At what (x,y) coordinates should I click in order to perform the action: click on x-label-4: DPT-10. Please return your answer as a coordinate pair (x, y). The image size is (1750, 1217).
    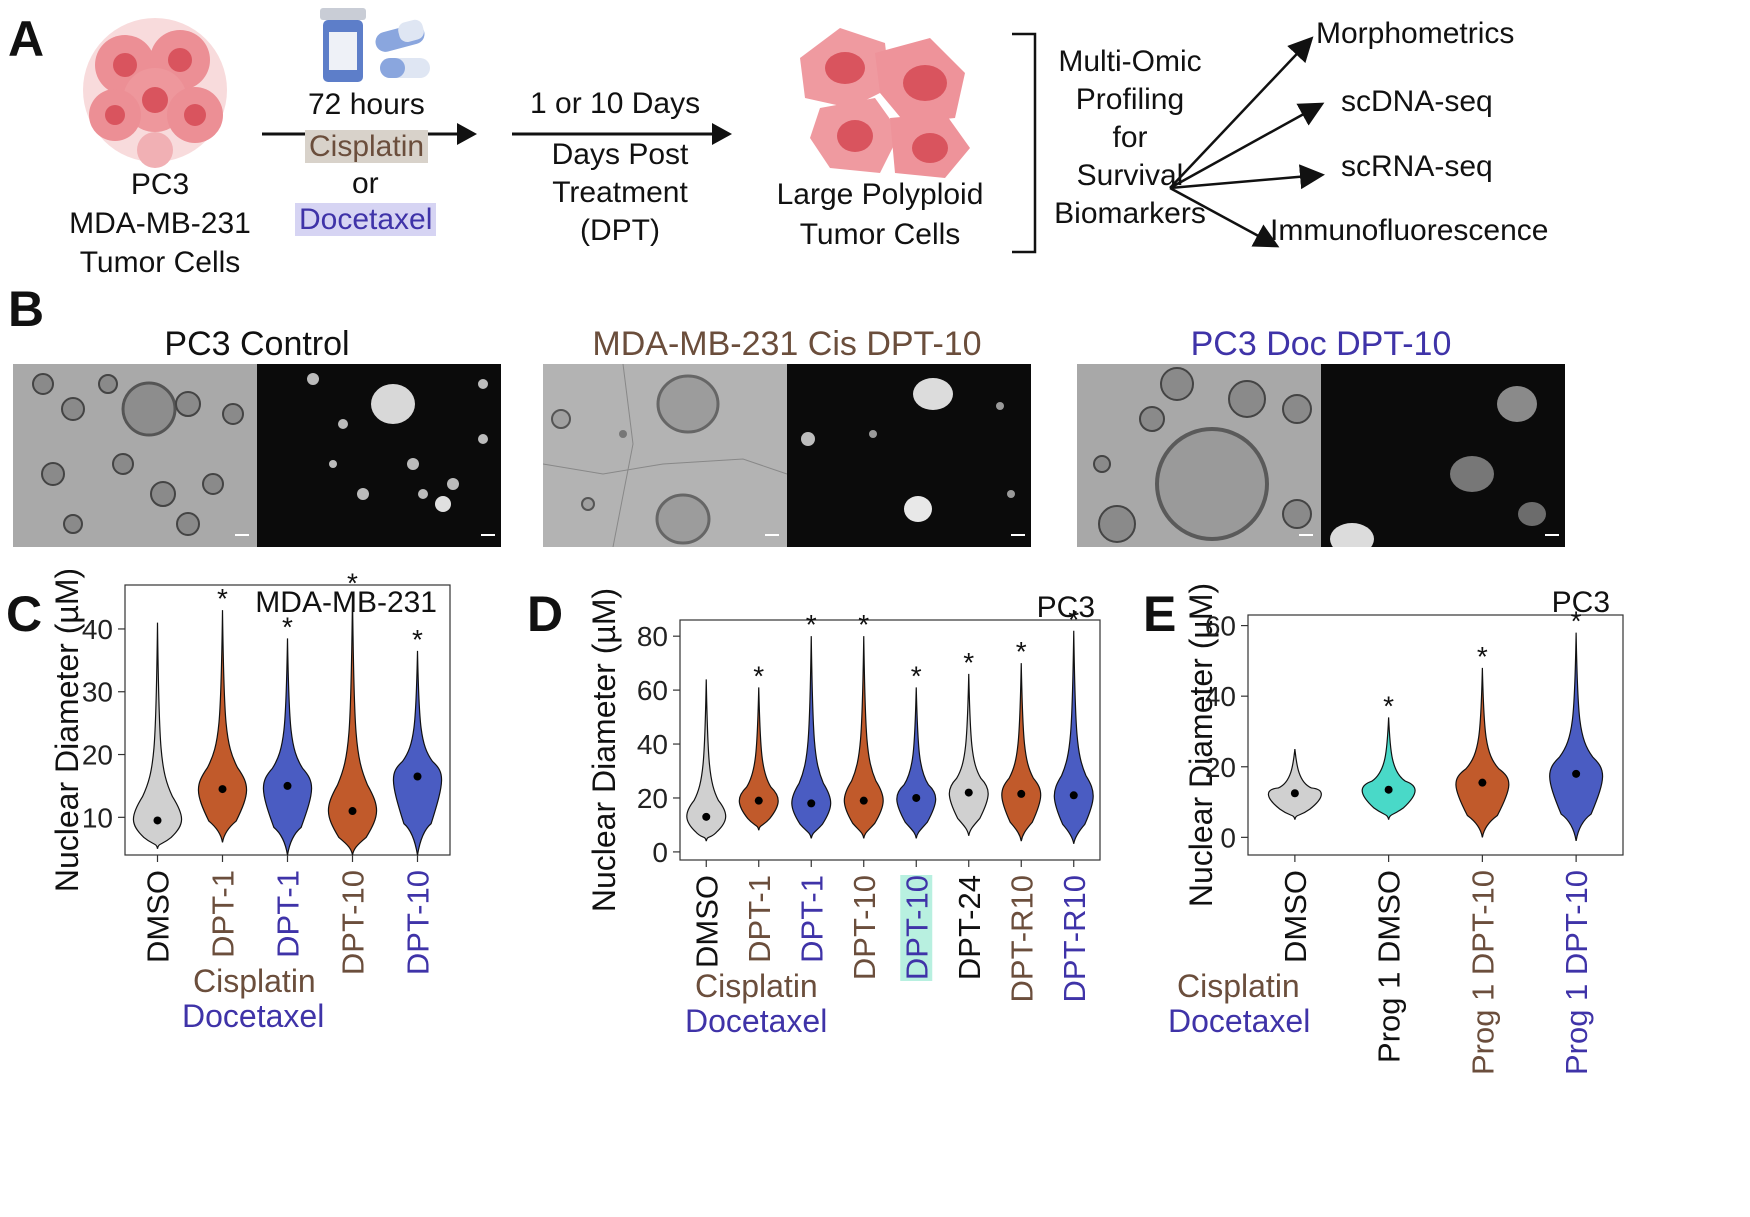
    Looking at the image, I should click on (418, 922).